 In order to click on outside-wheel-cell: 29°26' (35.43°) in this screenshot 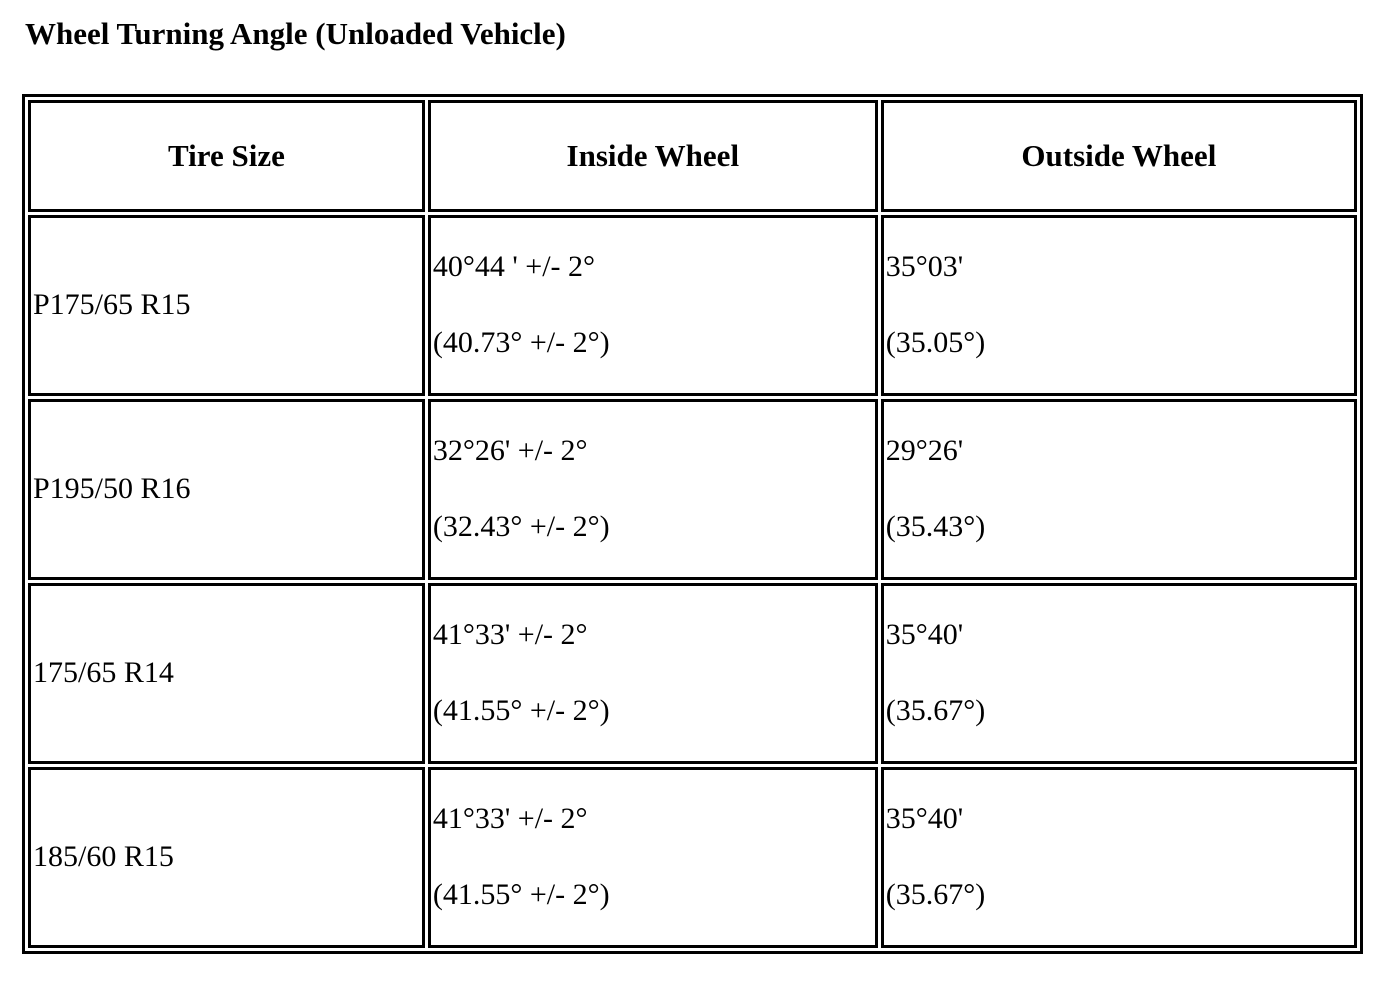, I will do `click(1118, 489)`.